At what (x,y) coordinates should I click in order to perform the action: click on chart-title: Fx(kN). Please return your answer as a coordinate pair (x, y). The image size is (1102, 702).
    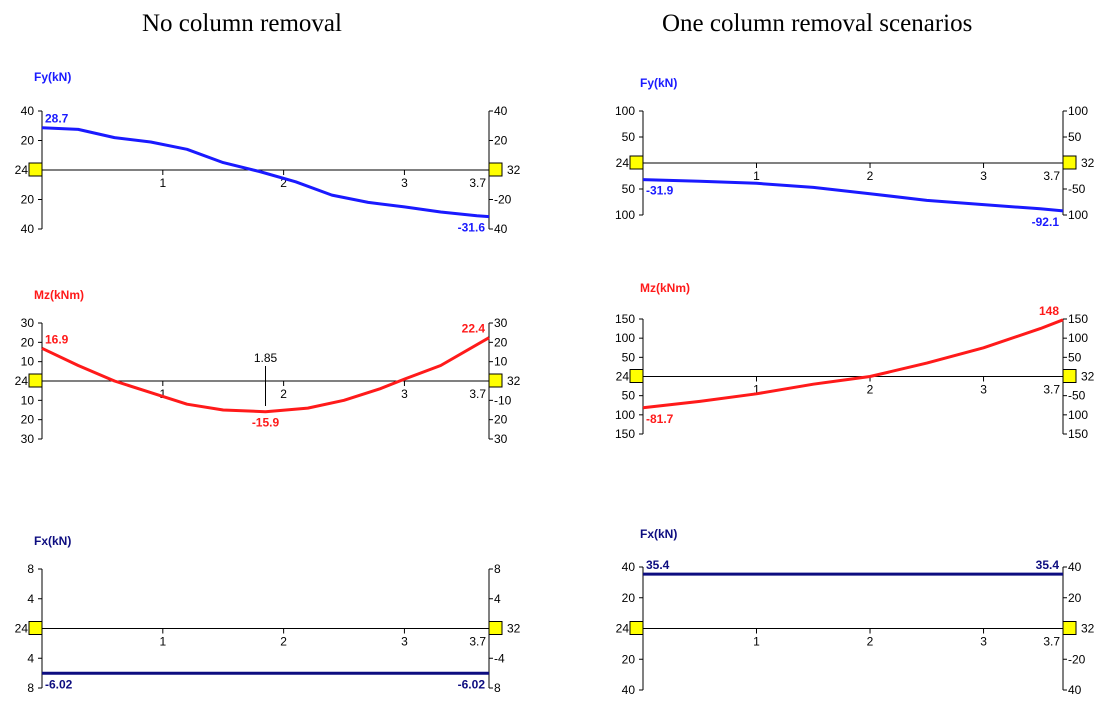
    Looking at the image, I should click on (658, 534).